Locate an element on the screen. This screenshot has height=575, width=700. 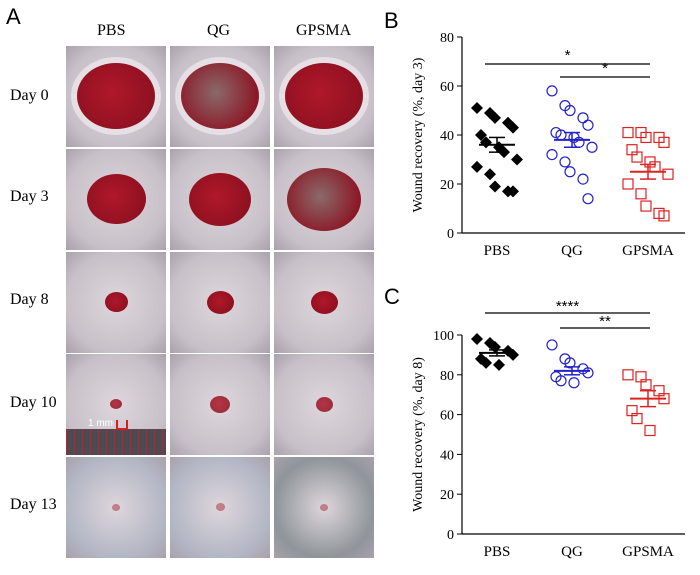
chart-c-y-tick-label: 100 is located at coordinates (443, 336).